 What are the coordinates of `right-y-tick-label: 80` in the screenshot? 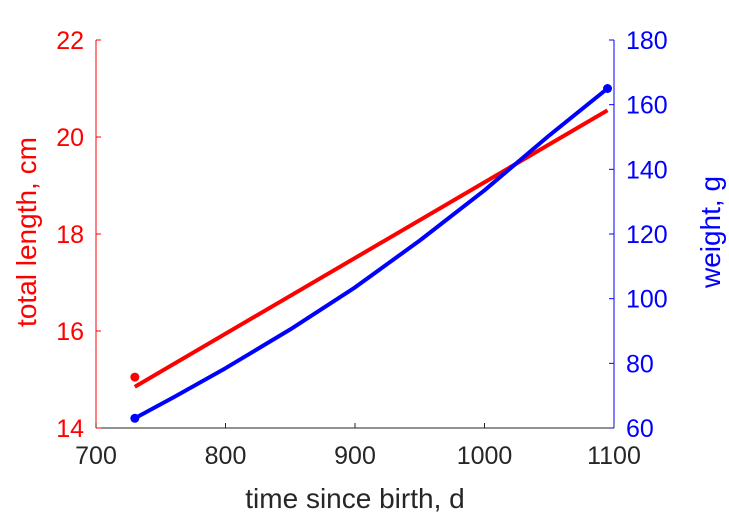 It's located at (640, 364).